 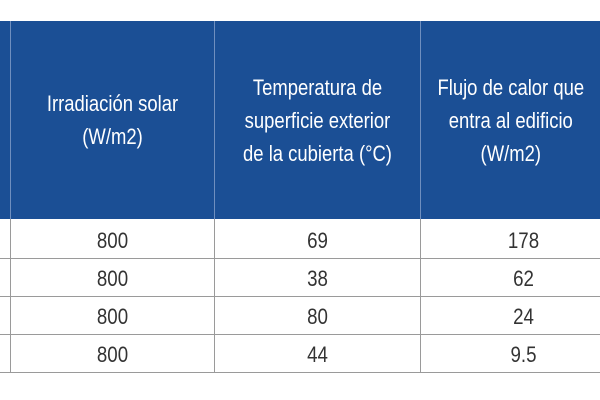 I want to click on cell-temperatura: 38, so click(x=317, y=278).